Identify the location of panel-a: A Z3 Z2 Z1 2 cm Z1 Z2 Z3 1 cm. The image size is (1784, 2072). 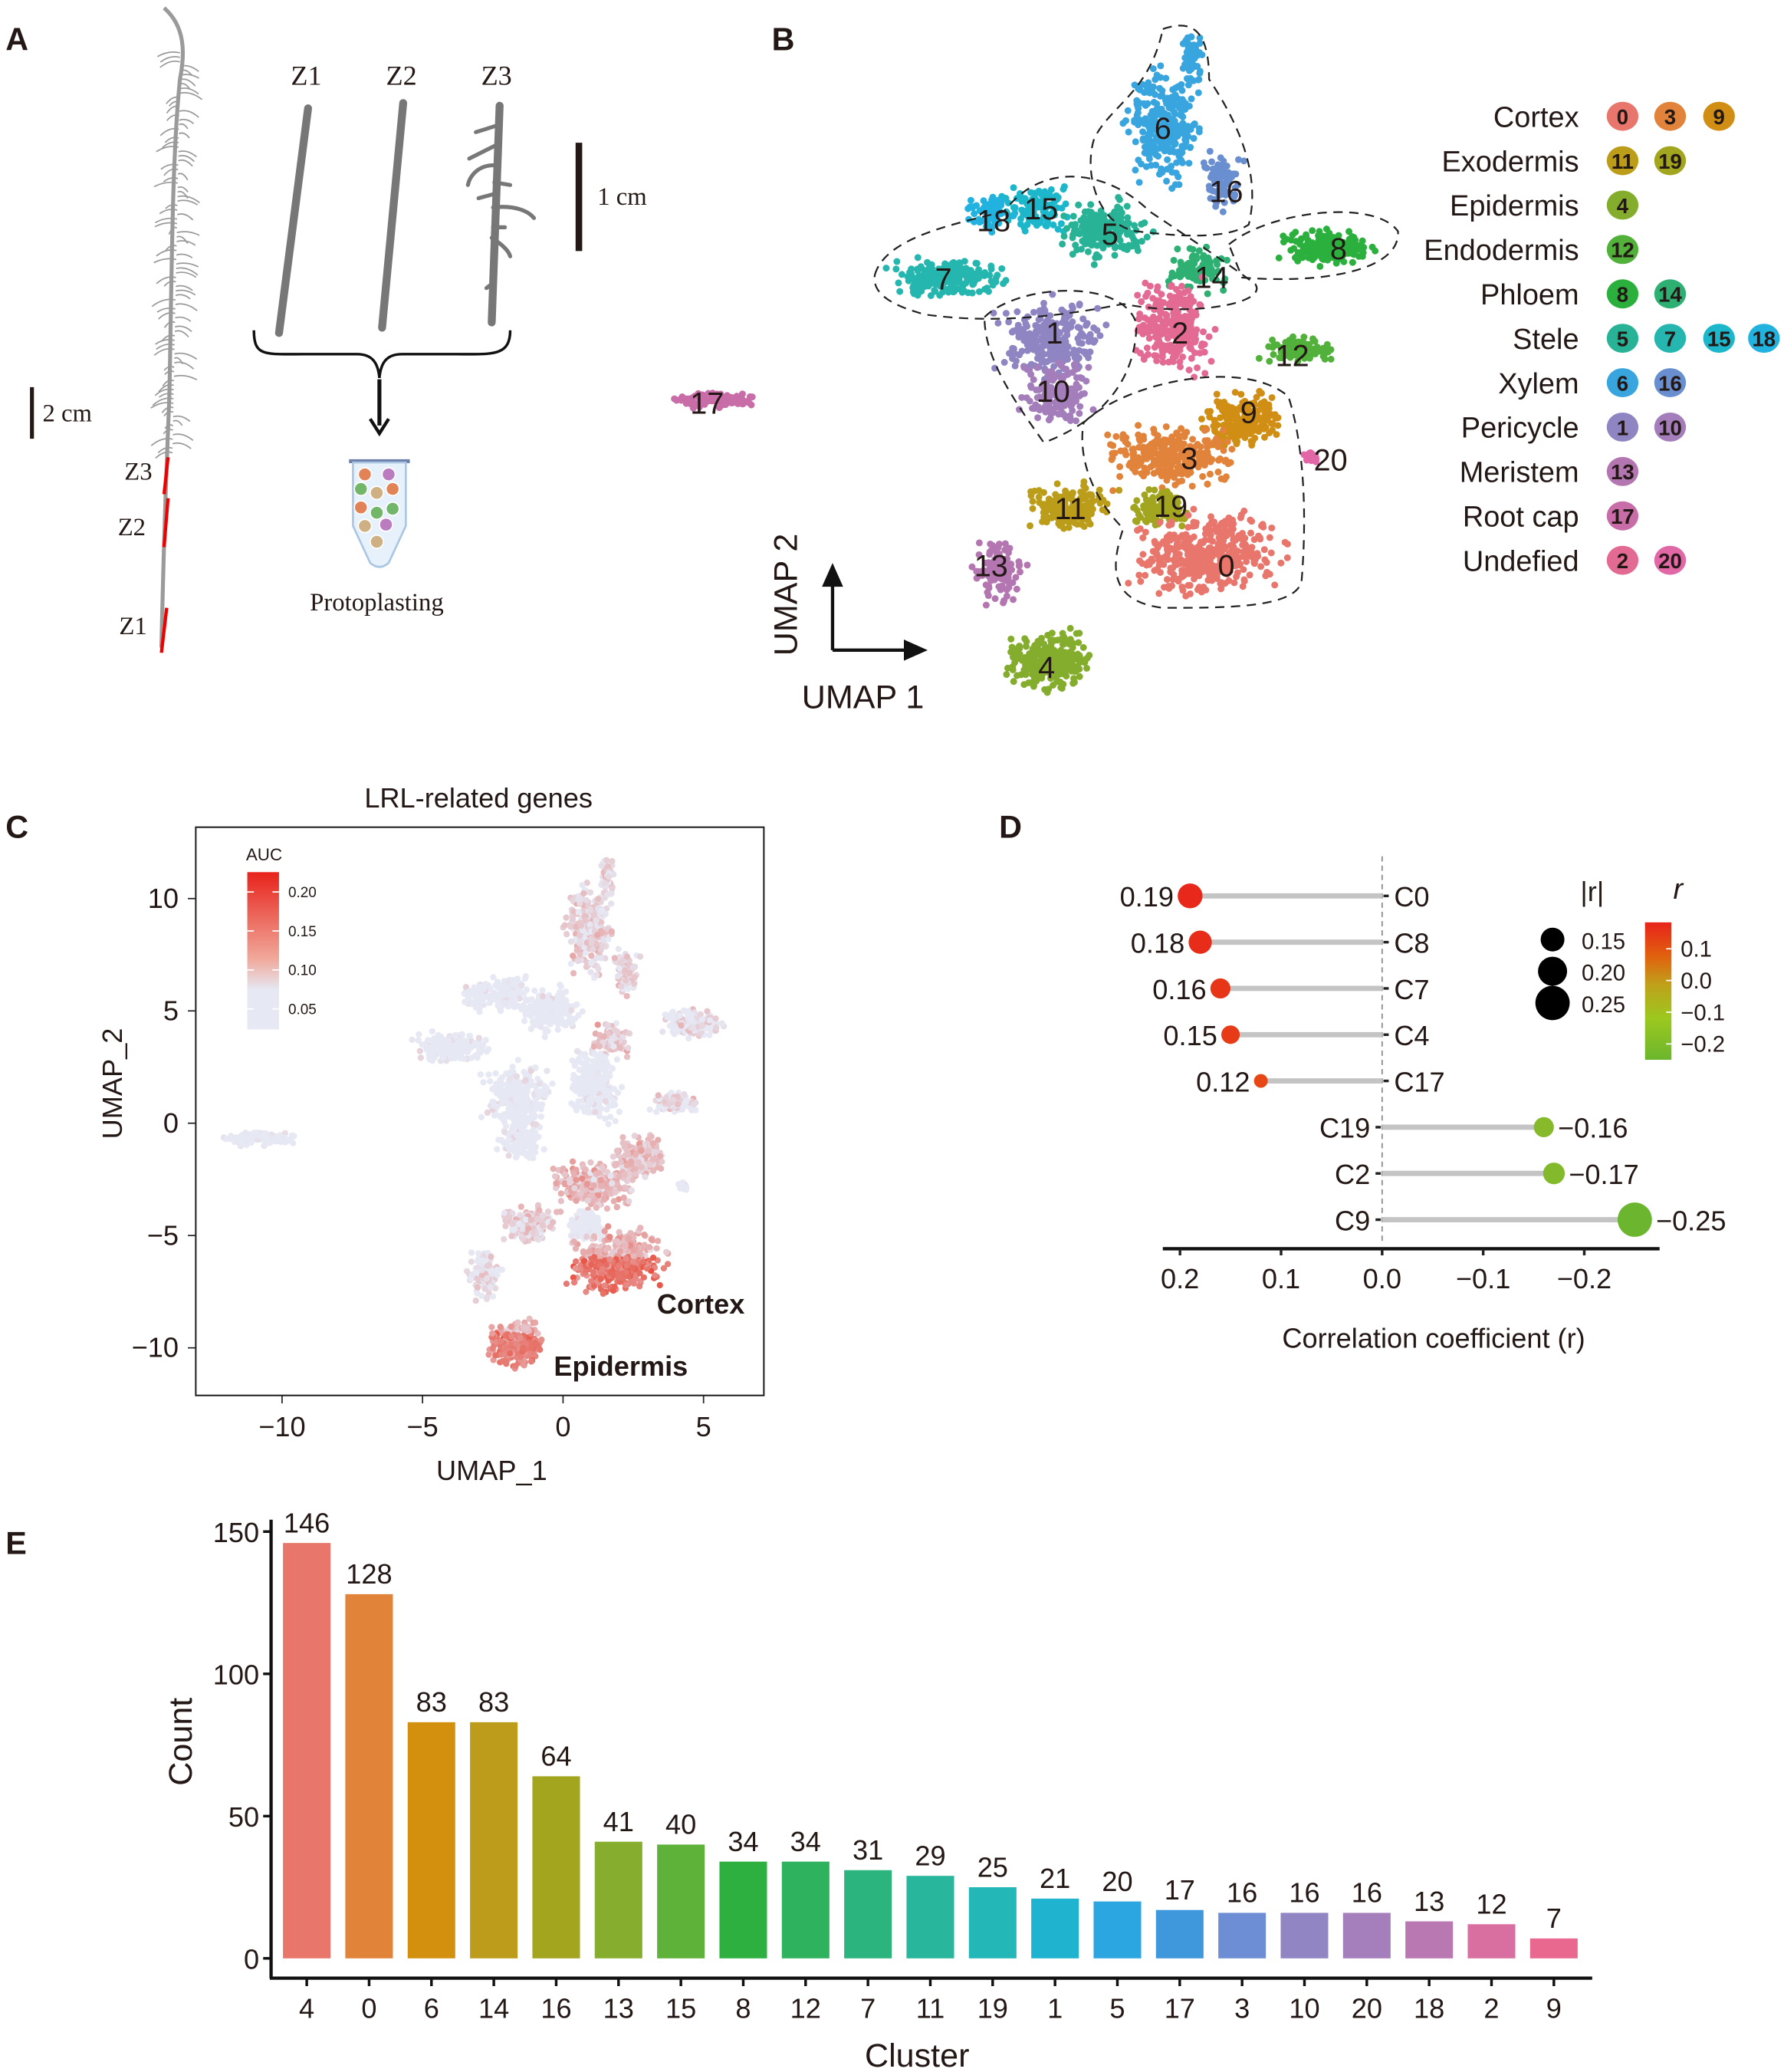
(326, 329).